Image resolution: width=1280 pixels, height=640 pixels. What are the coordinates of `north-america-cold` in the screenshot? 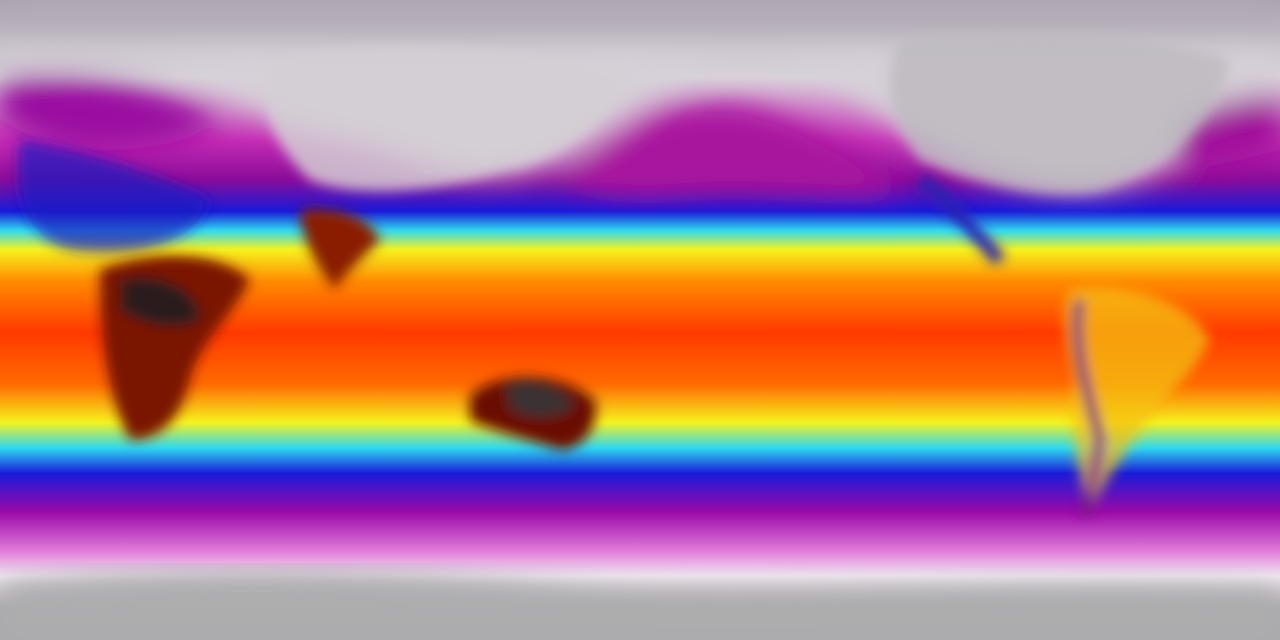 It's located at (1059, 113).